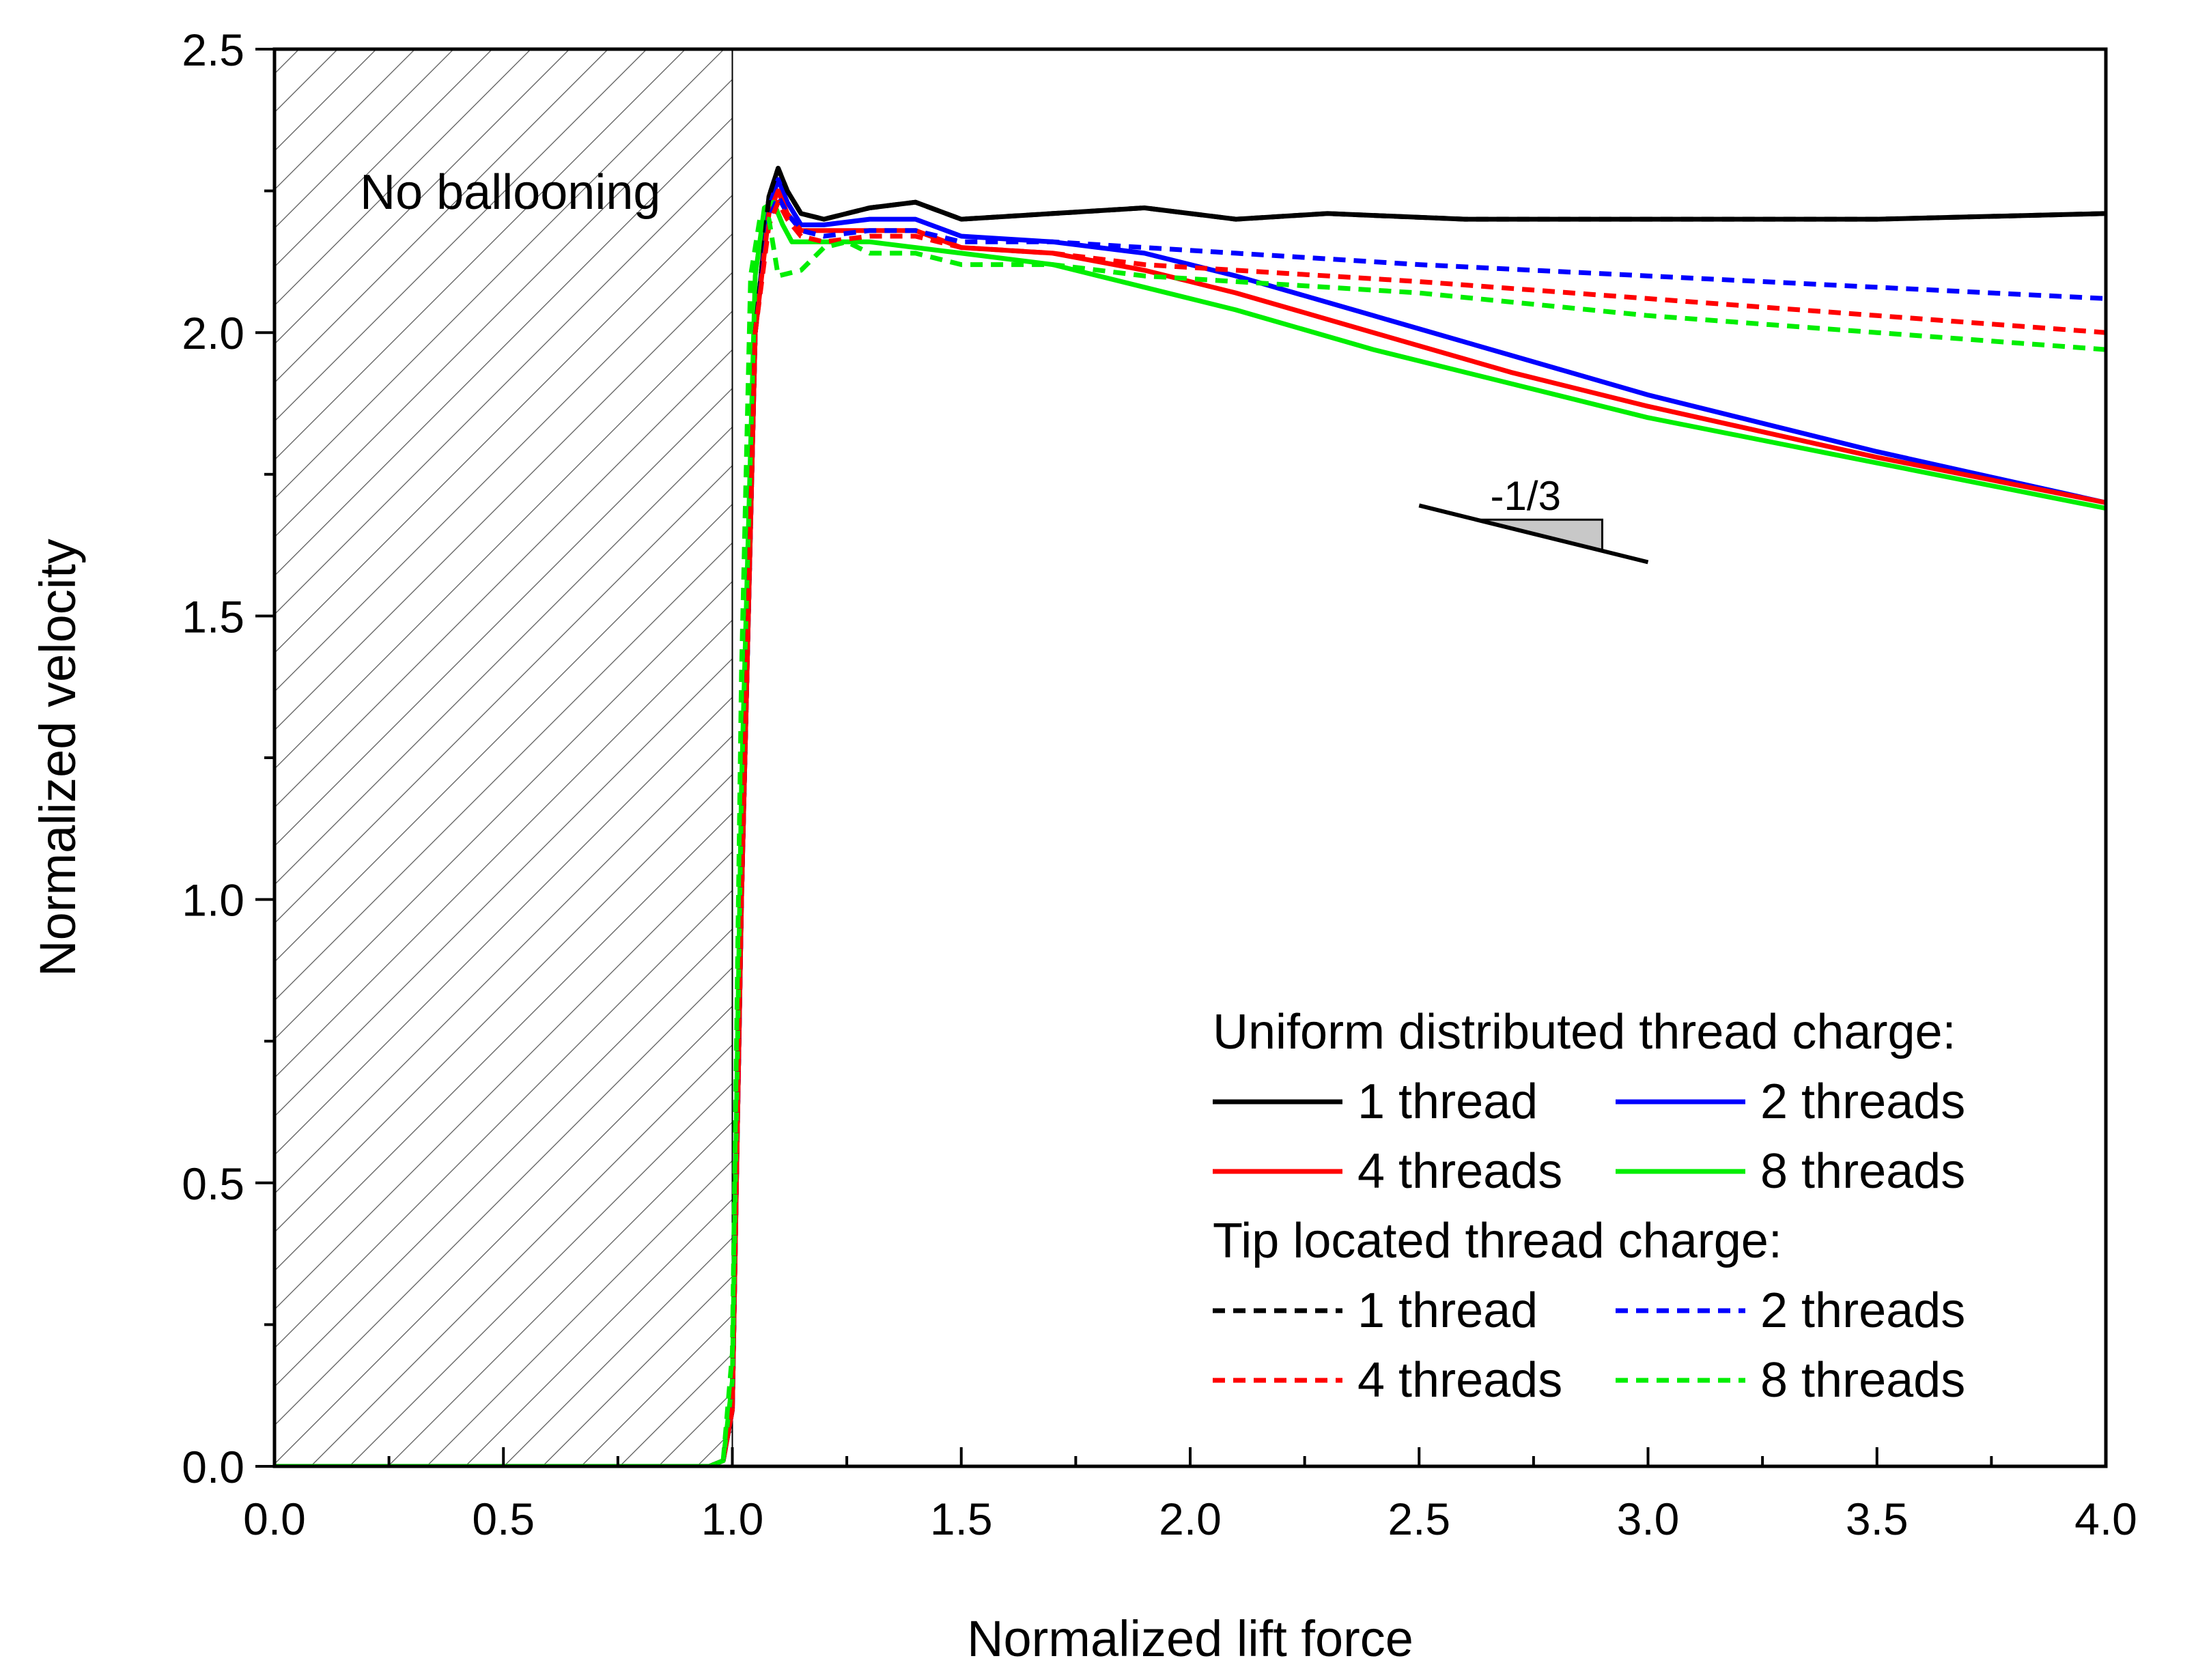 The image size is (2196, 1680). Describe the element at coordinates (732, 1519) in the screenshot. I see `x-tick-label: 1.0` at that location.